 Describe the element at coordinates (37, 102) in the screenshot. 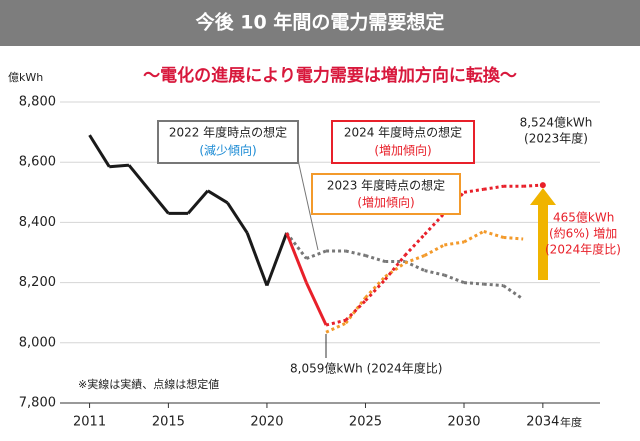

I see `y-tick-label: 8,800` at that location.